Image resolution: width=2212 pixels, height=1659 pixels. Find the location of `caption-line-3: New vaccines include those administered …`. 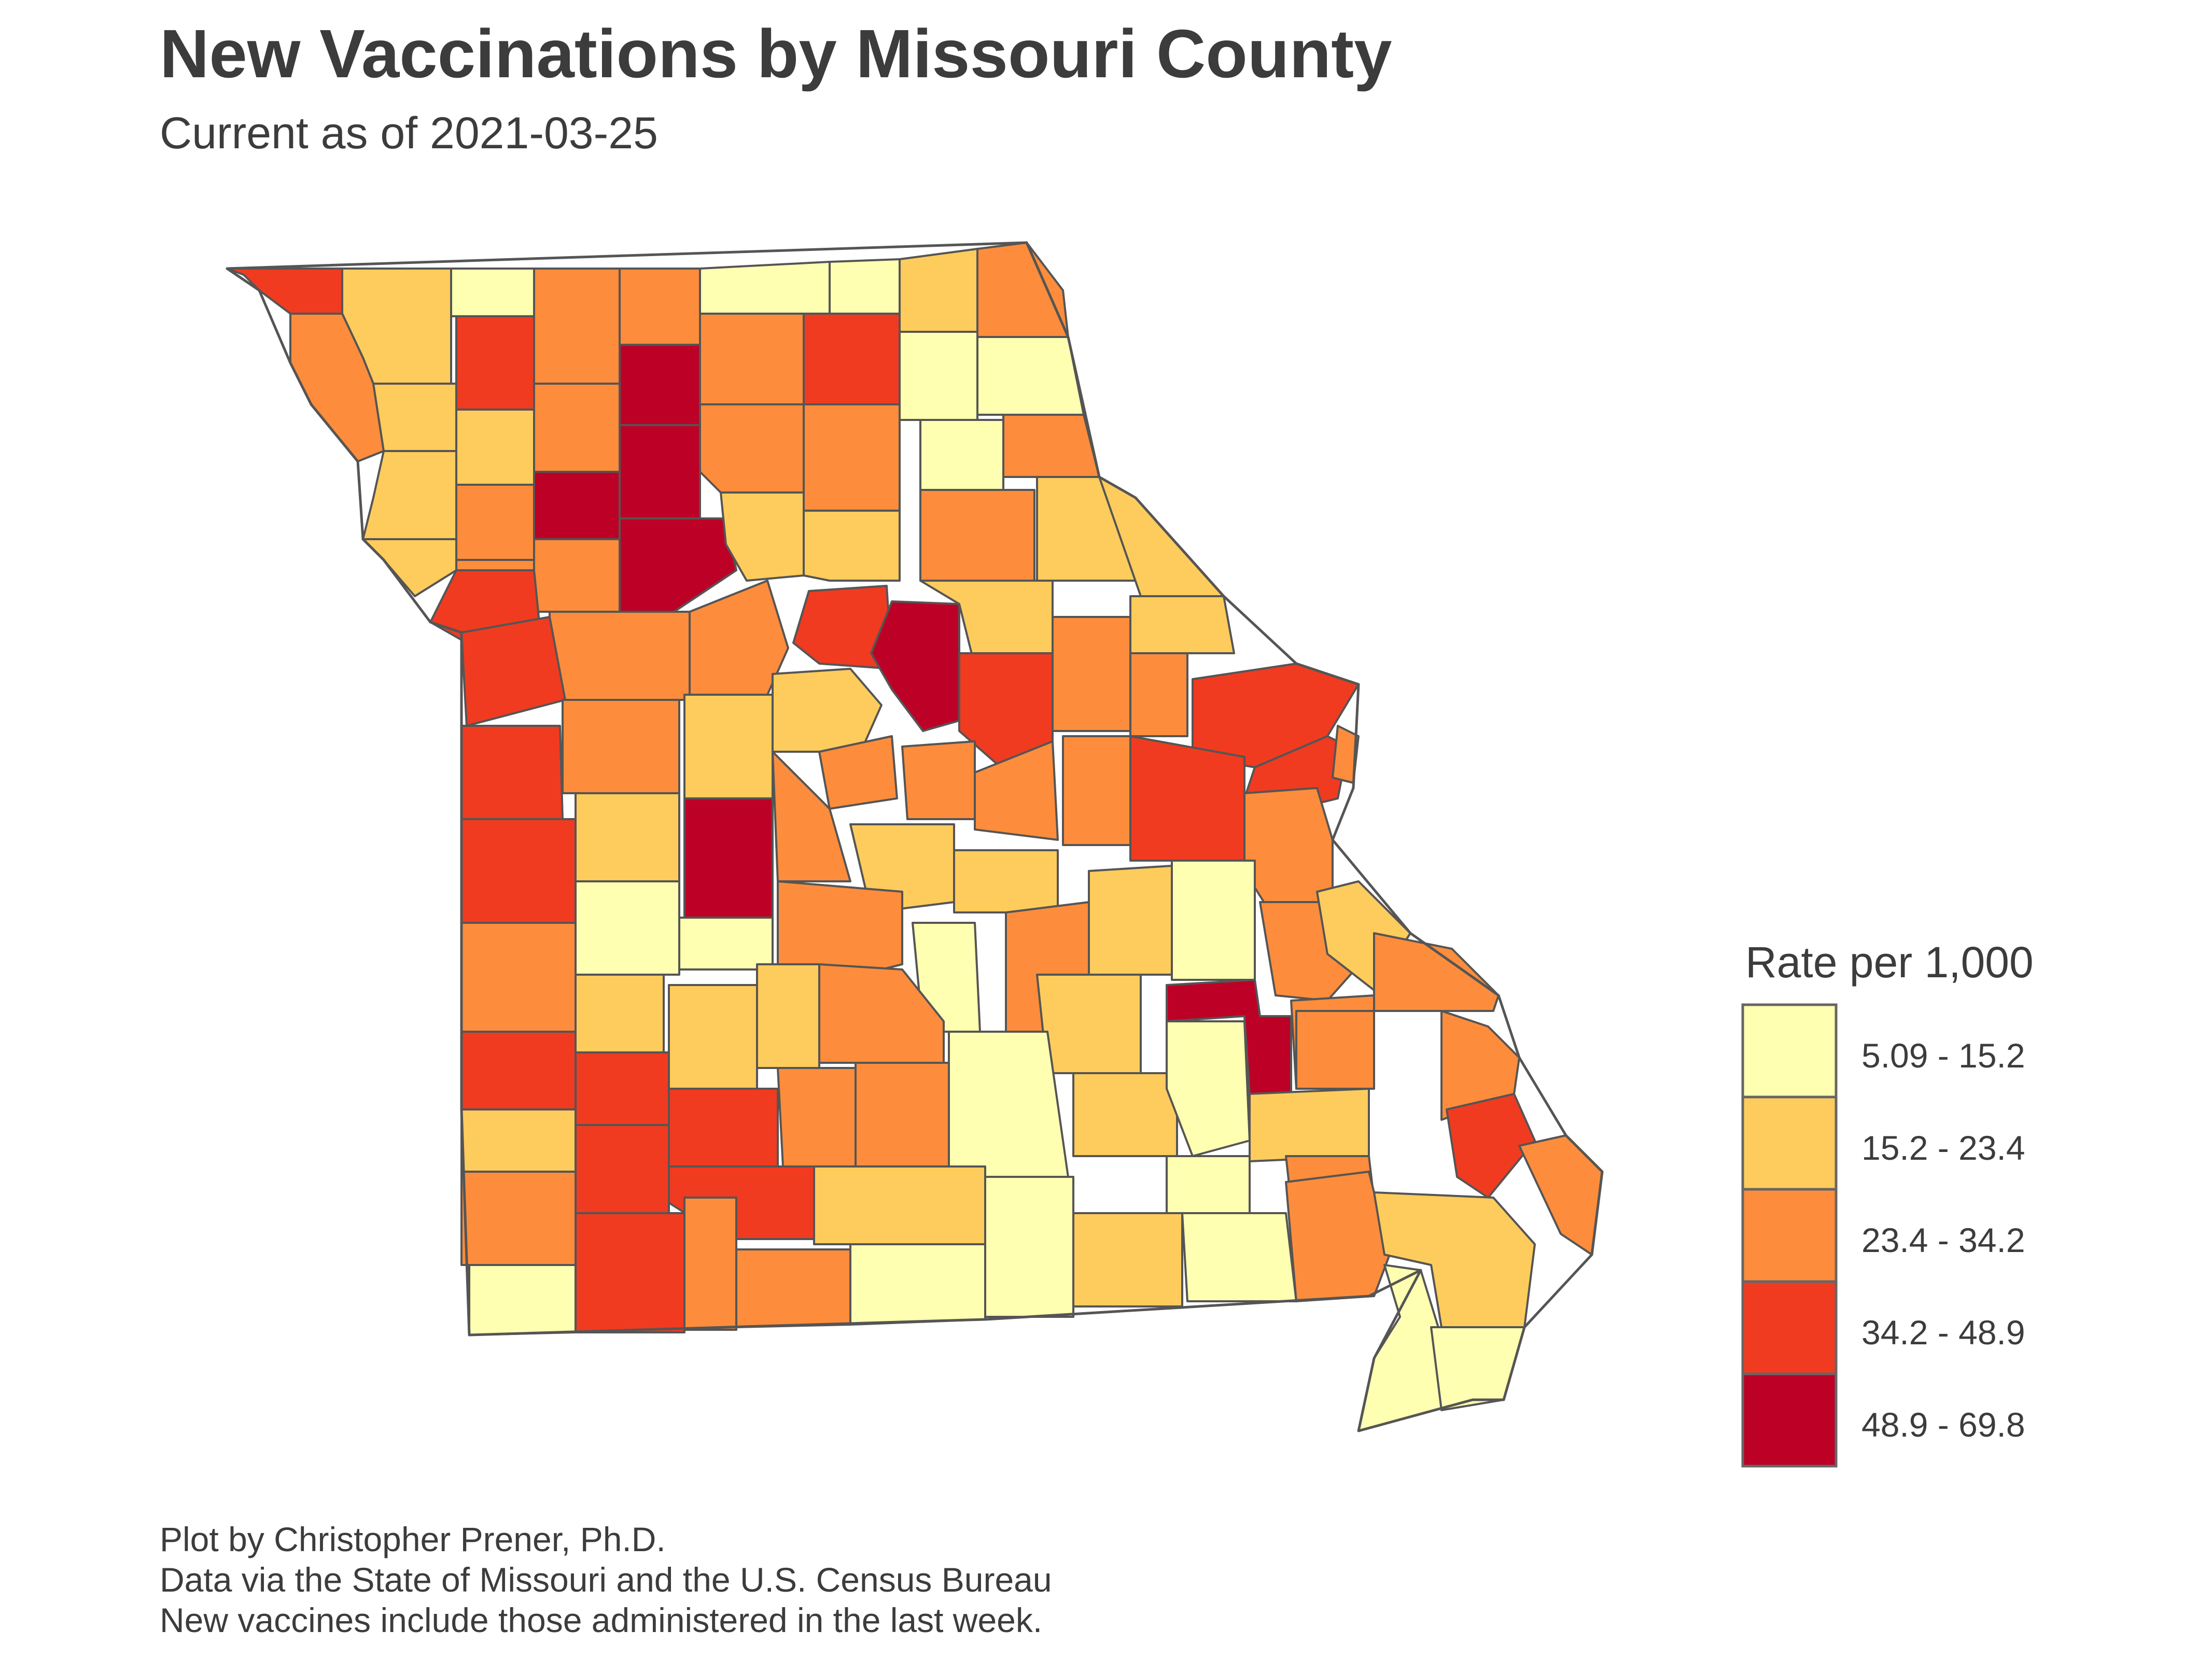

caption-line-3: New vaccines include those administered … is located at coordinates (601, 1620).